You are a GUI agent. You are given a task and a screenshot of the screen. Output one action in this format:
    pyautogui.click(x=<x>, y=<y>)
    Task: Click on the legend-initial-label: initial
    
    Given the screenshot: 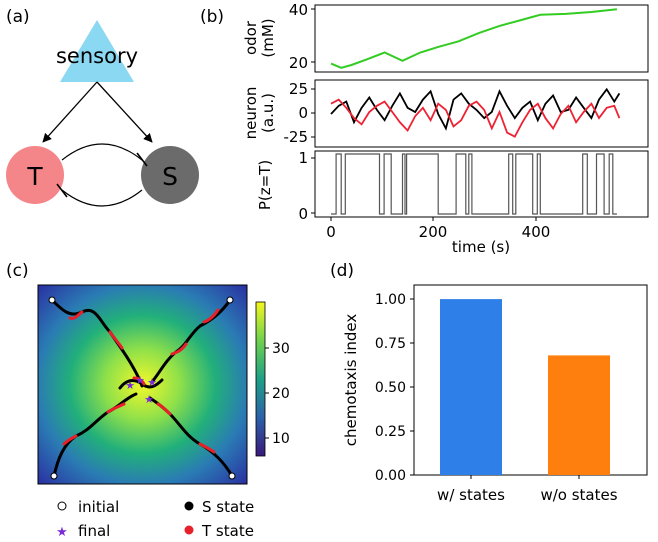 What is the action you would take?
    pyautogui.click(x=98, y=507)
    